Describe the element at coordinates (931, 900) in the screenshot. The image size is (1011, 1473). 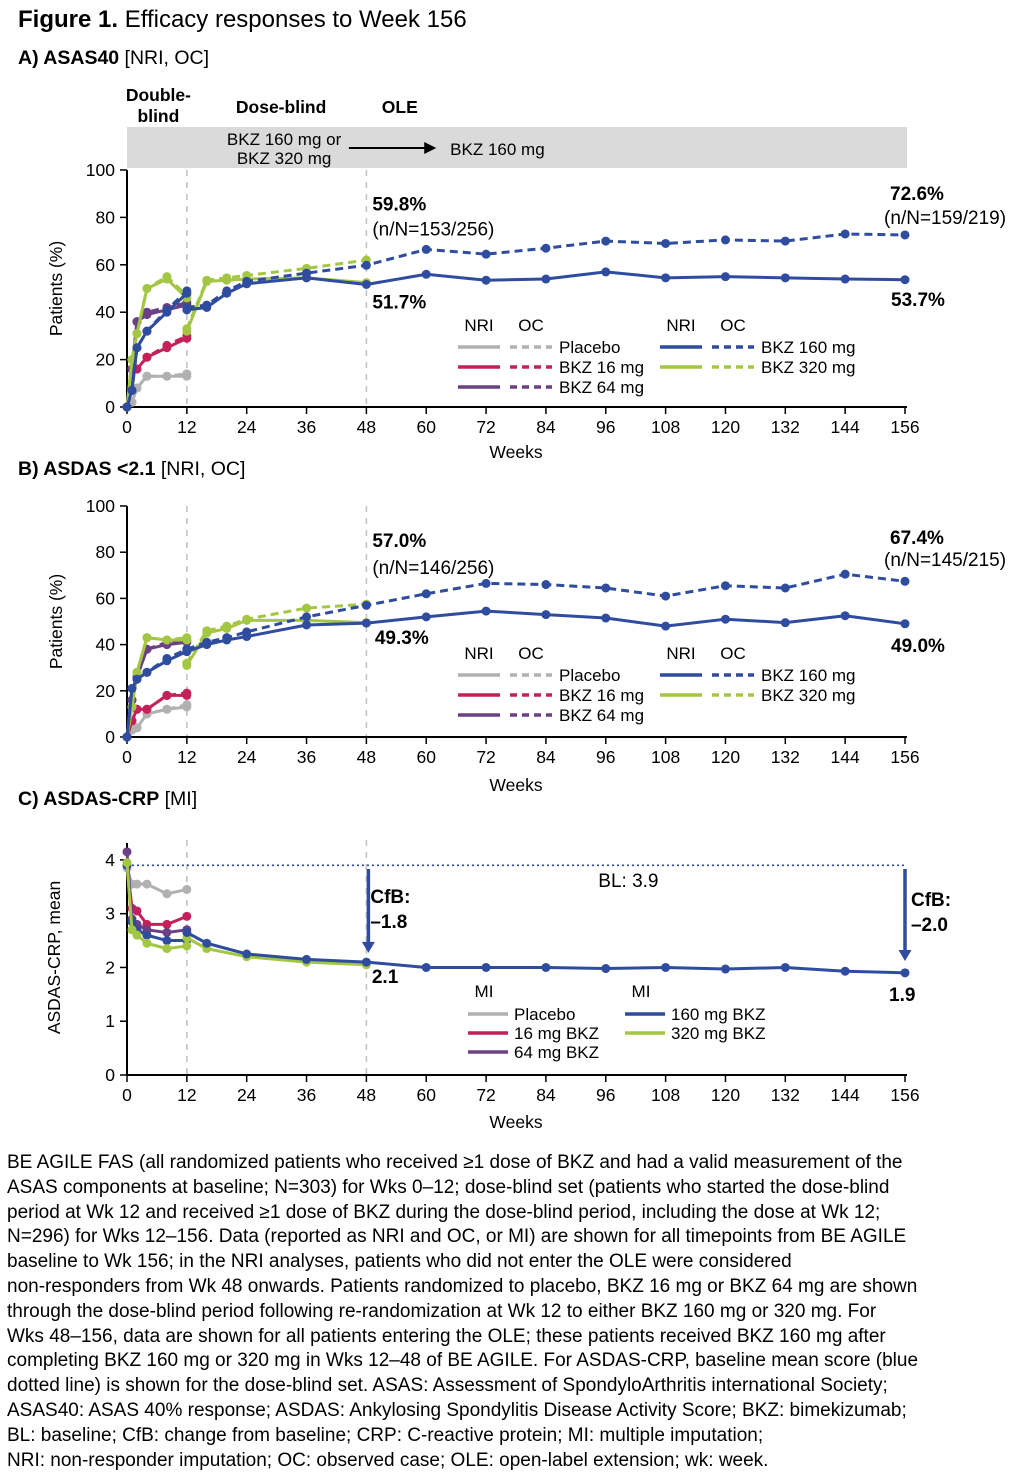
I see `value-annotation: CfB:` at that location.